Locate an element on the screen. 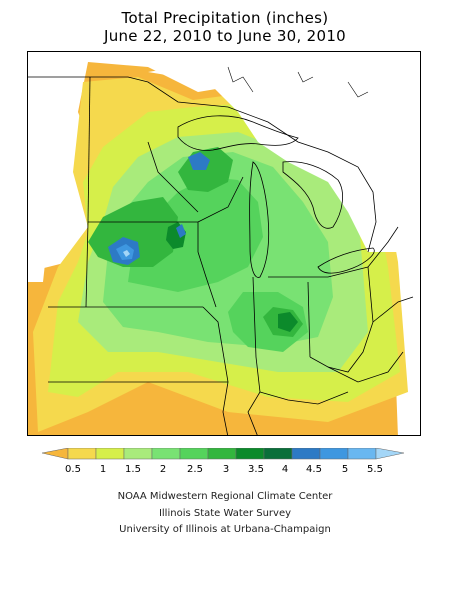 Image resolution: width=450 pixels, height=600 pixels. blank-area-west is located at coordinates (48, 167).